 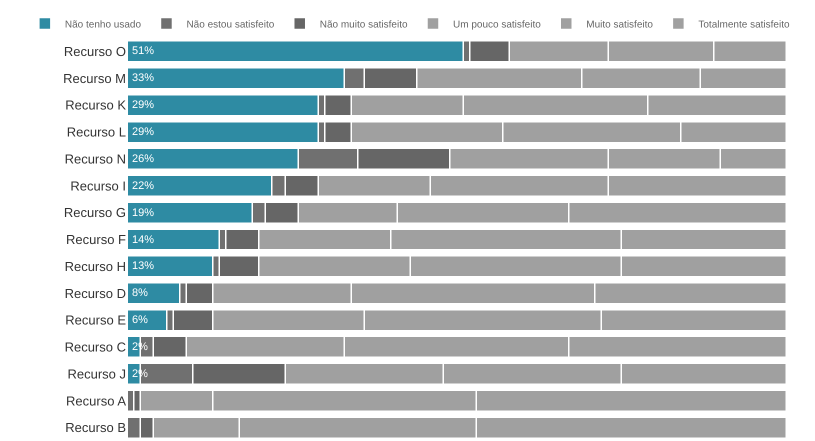 What do you see at coordinates (143, 159) in the screenshot?
I see `data-label: 26%` at bounding box center [143, 159].